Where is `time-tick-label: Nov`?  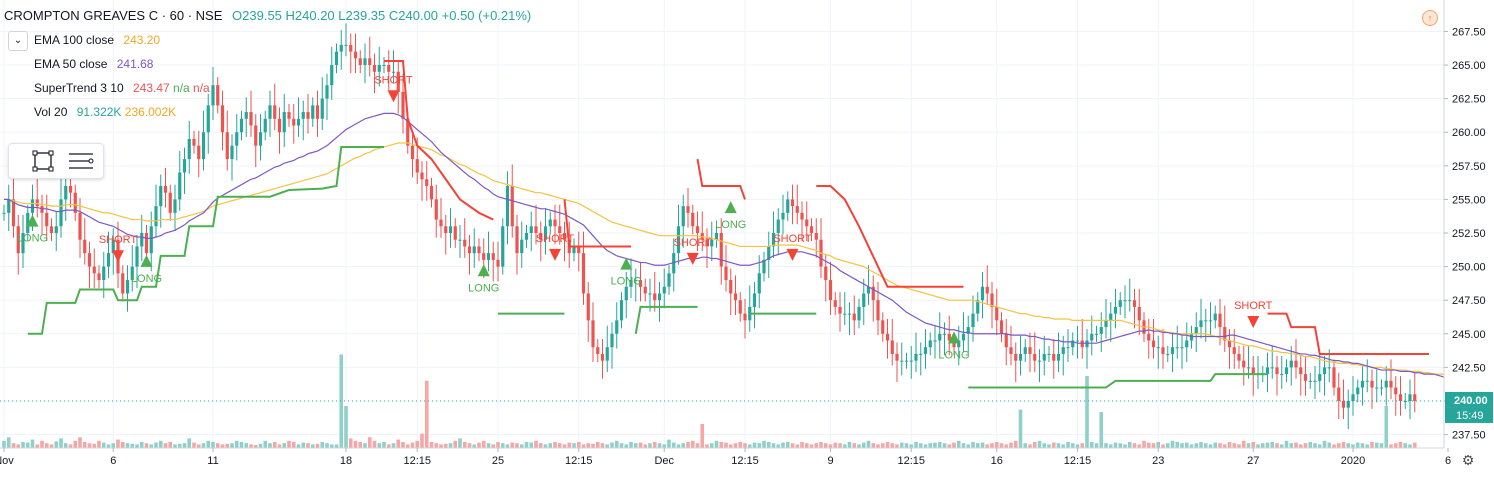
time-tick-label: Nov is located at coordinates (7, 461).